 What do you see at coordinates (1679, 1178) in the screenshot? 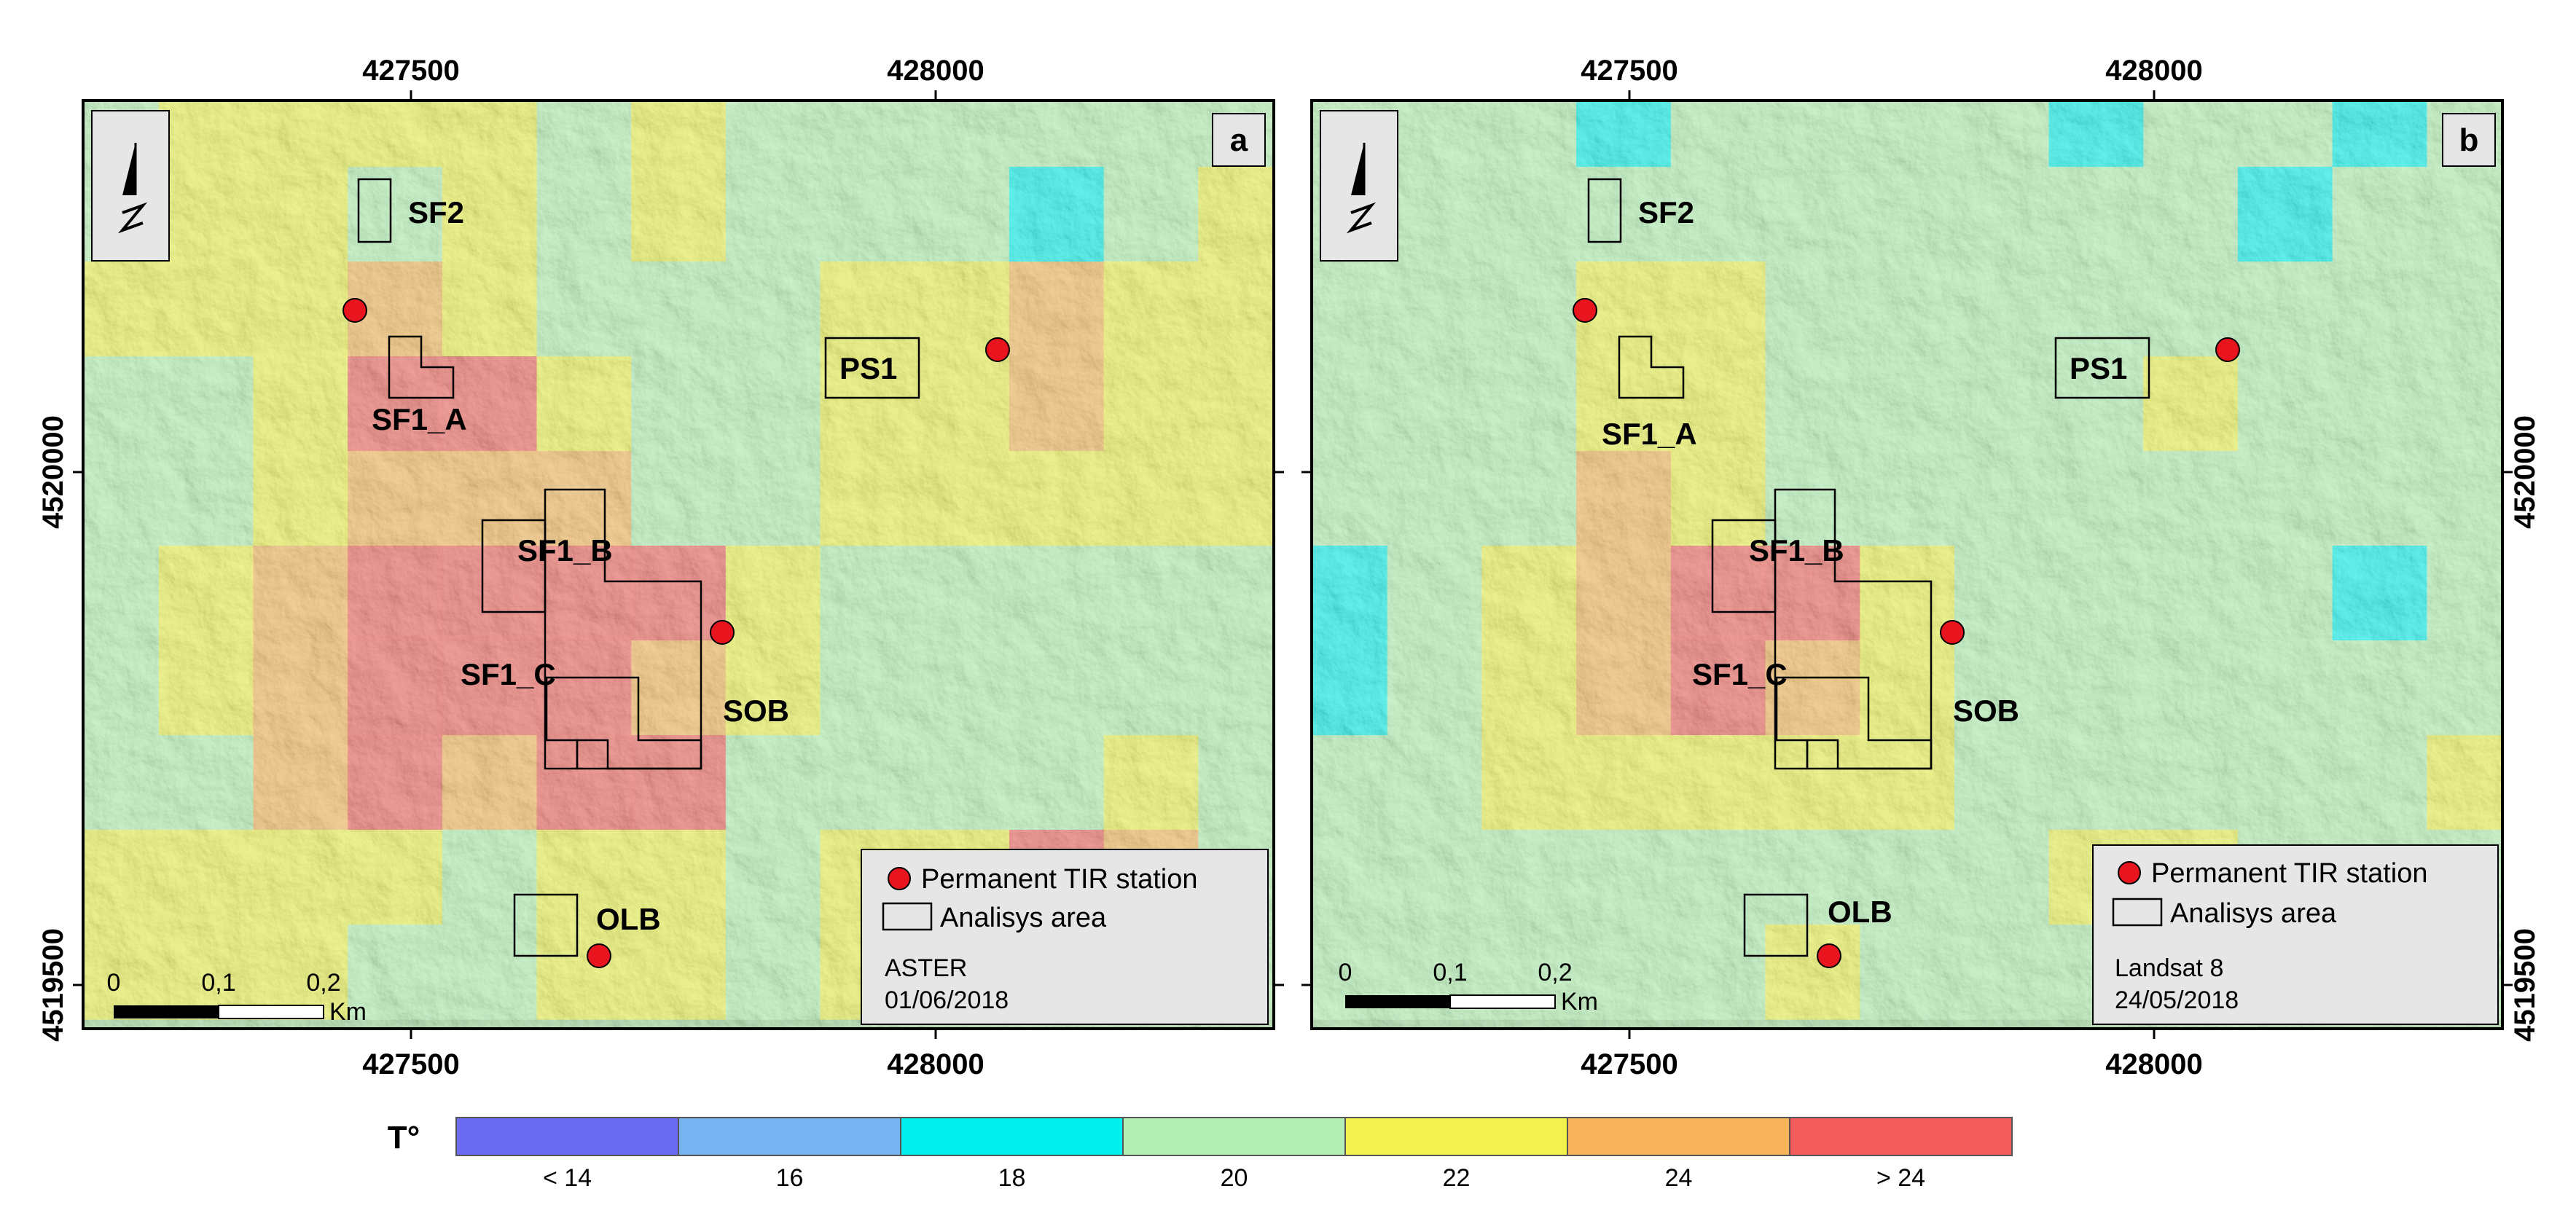
I see `colorbar-label: 24` at bounding box center [1679, 1178].